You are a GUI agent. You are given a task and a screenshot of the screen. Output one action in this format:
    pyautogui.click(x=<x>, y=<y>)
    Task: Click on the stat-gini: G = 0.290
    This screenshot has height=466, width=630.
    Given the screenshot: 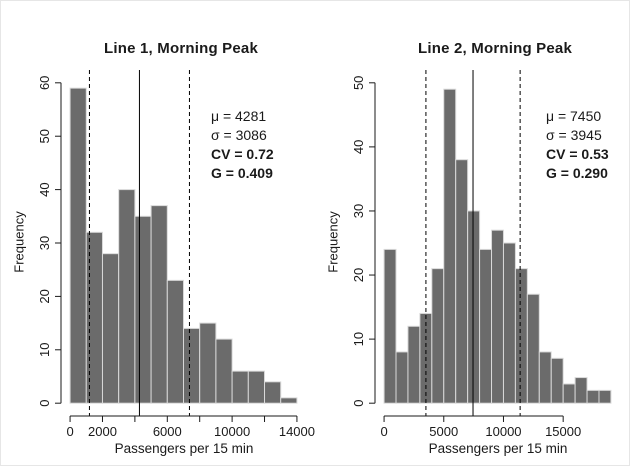 What is the action you would take?
    pyautogui.click(x=577, y=173)
    